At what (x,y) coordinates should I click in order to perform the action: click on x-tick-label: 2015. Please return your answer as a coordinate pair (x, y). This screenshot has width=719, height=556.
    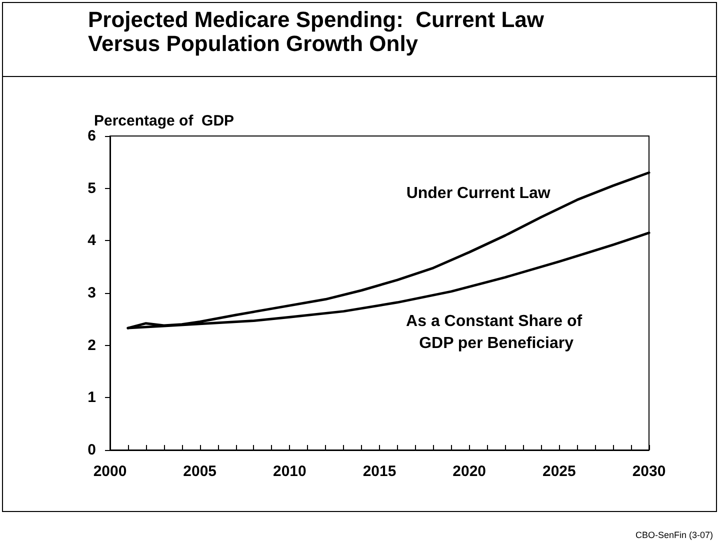
    Looking at the image, I should click on (379, 471).